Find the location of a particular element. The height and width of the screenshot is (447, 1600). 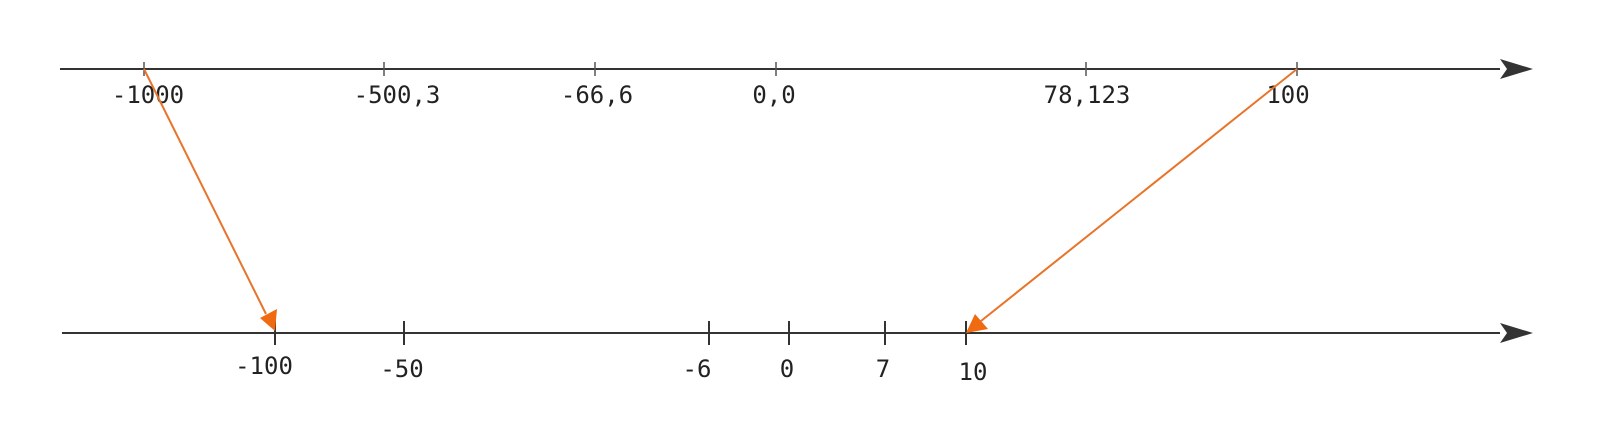

top-tick: -66,6 is located at coordinates (597, 85).